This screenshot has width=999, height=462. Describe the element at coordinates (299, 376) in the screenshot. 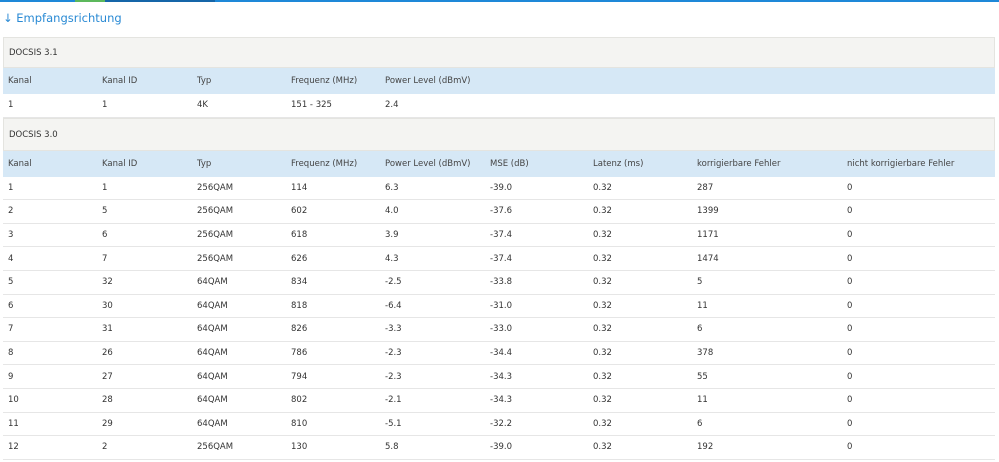

I see `table-cell: 794` at that location.